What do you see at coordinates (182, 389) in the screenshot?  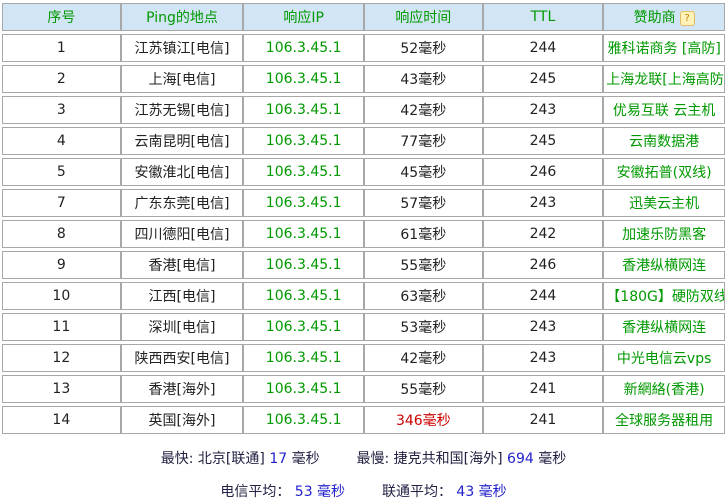 I see `cell-location: 香港[海外]` at bounding box center [182, 389].